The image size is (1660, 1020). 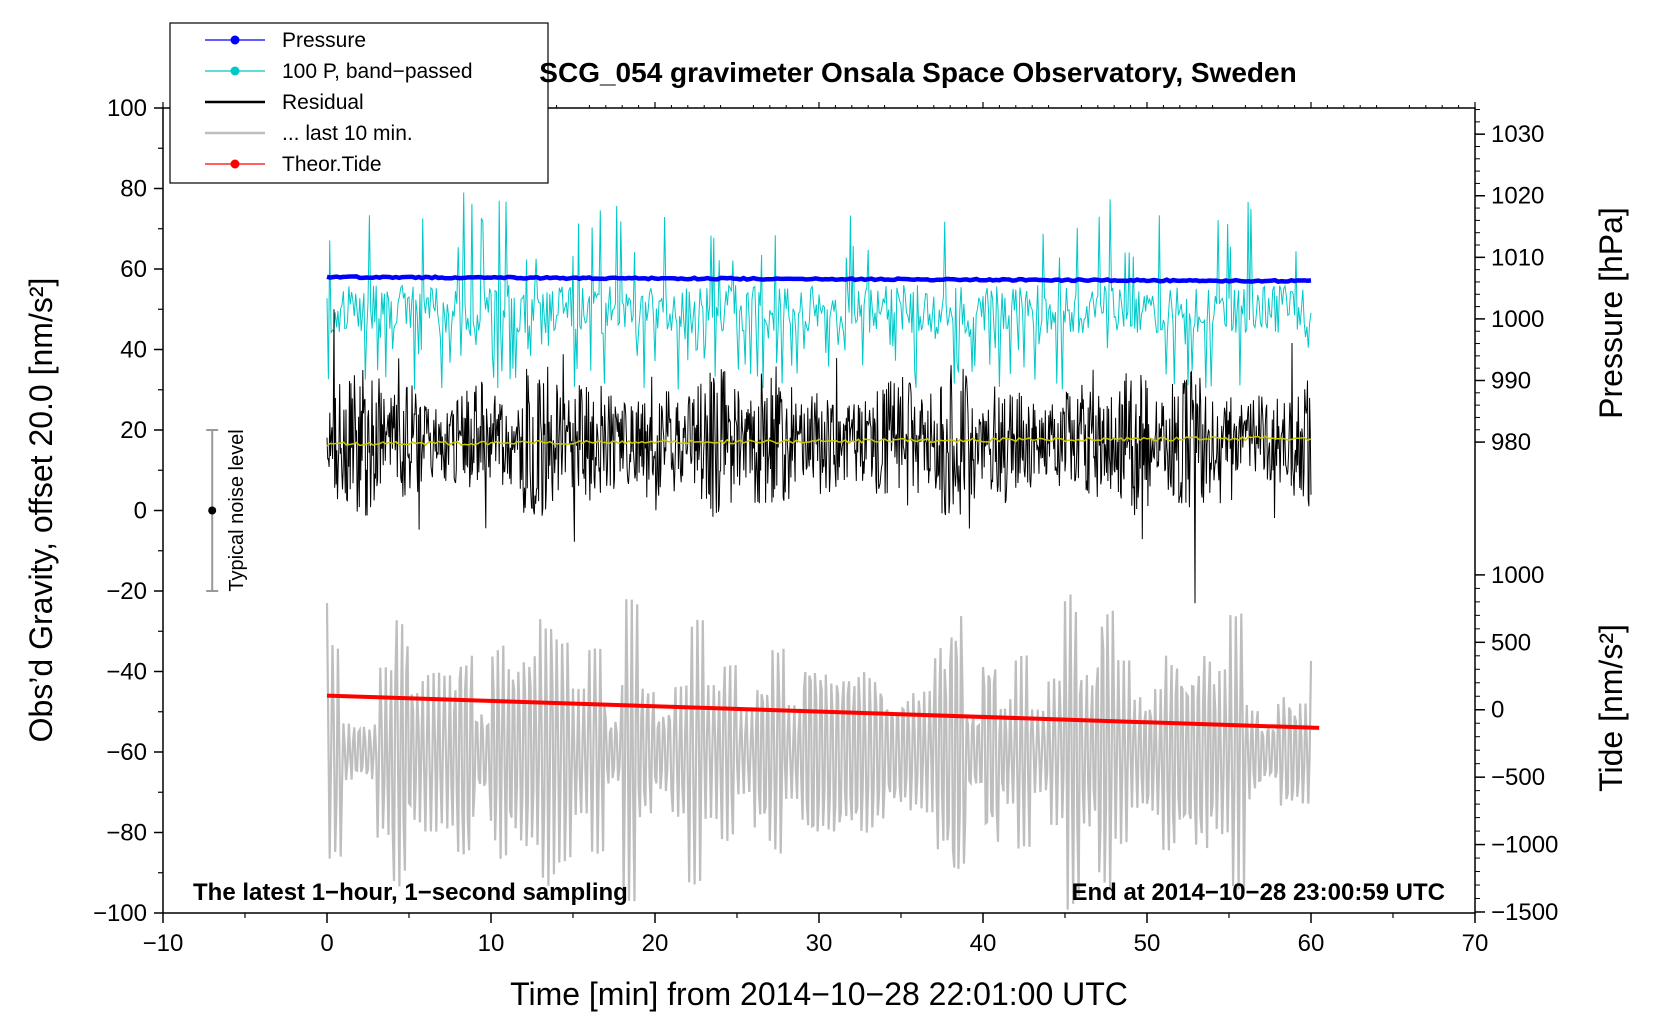 I want to click on legend-label: Pressure, so click(x=324, y=40).